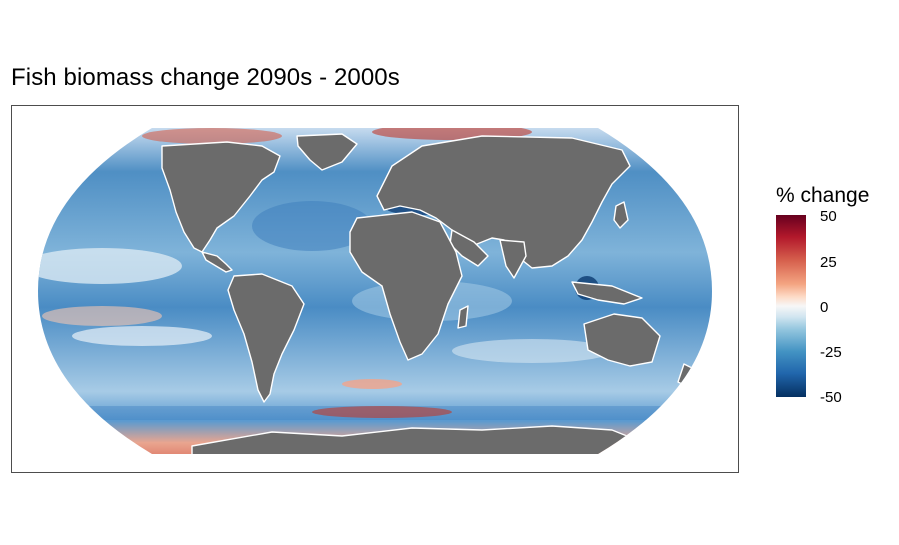  Describe the element at coordinates (422, 439) in the screenshot. I see `antarctica-land` at that location.